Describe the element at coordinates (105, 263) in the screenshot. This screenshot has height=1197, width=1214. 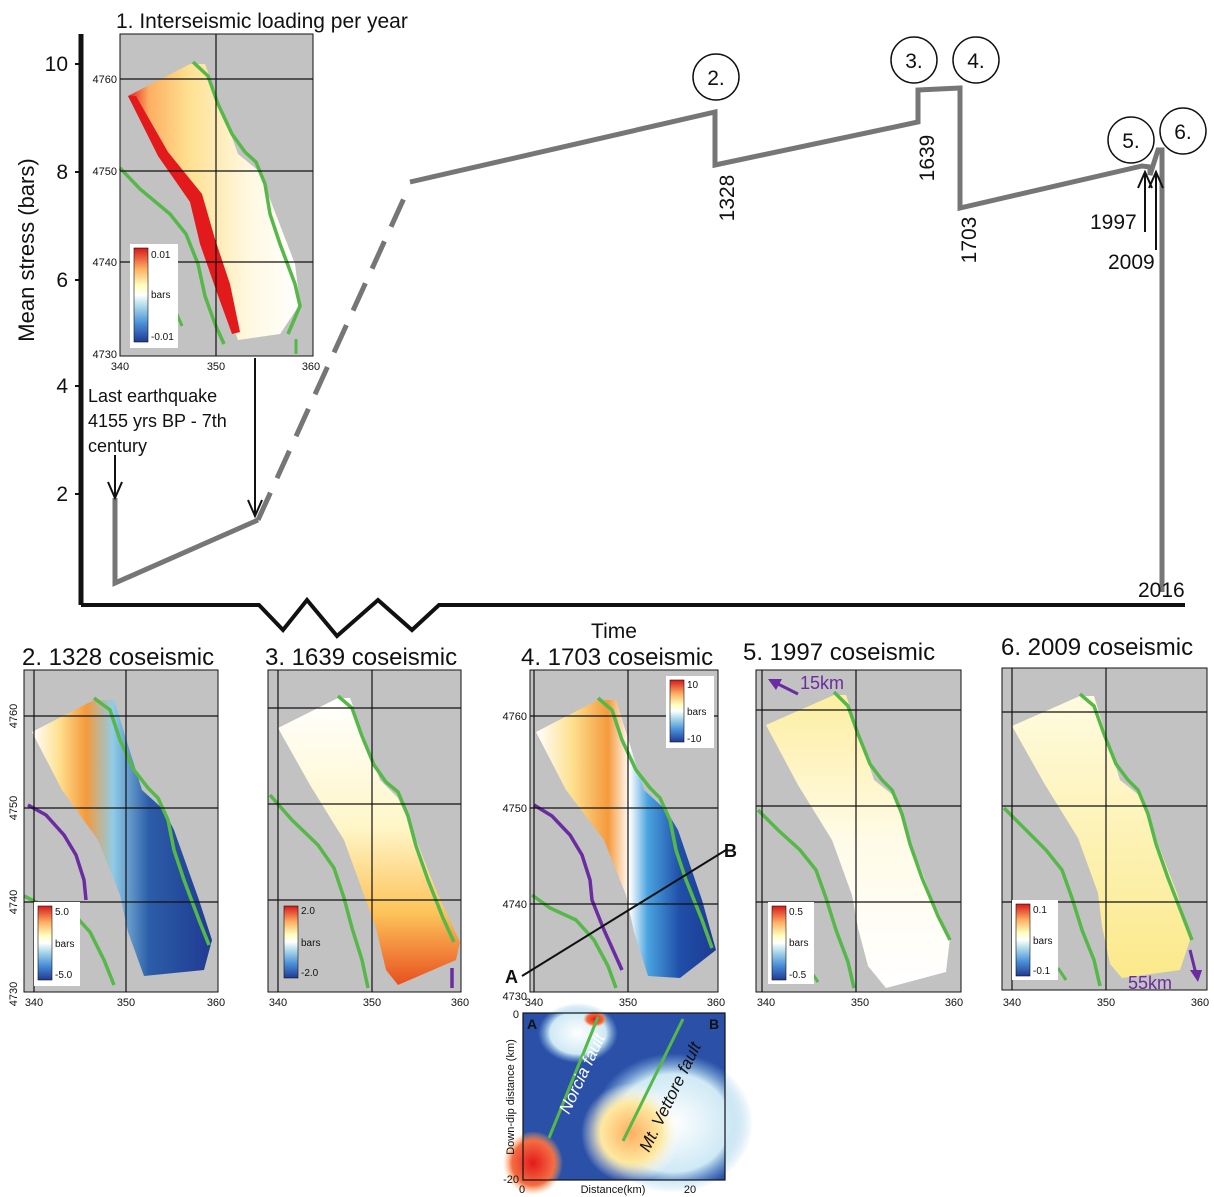
I see `panel-1-ytick-4740: 4740` at that location.